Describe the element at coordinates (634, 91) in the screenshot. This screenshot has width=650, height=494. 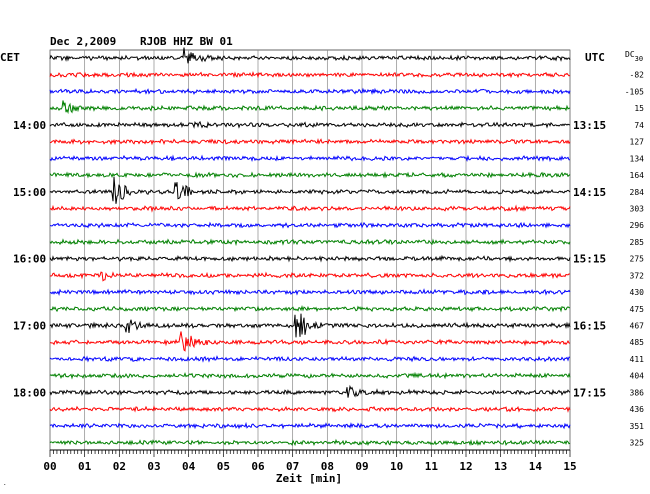
I see `dc-offset-label: -105` at that location.